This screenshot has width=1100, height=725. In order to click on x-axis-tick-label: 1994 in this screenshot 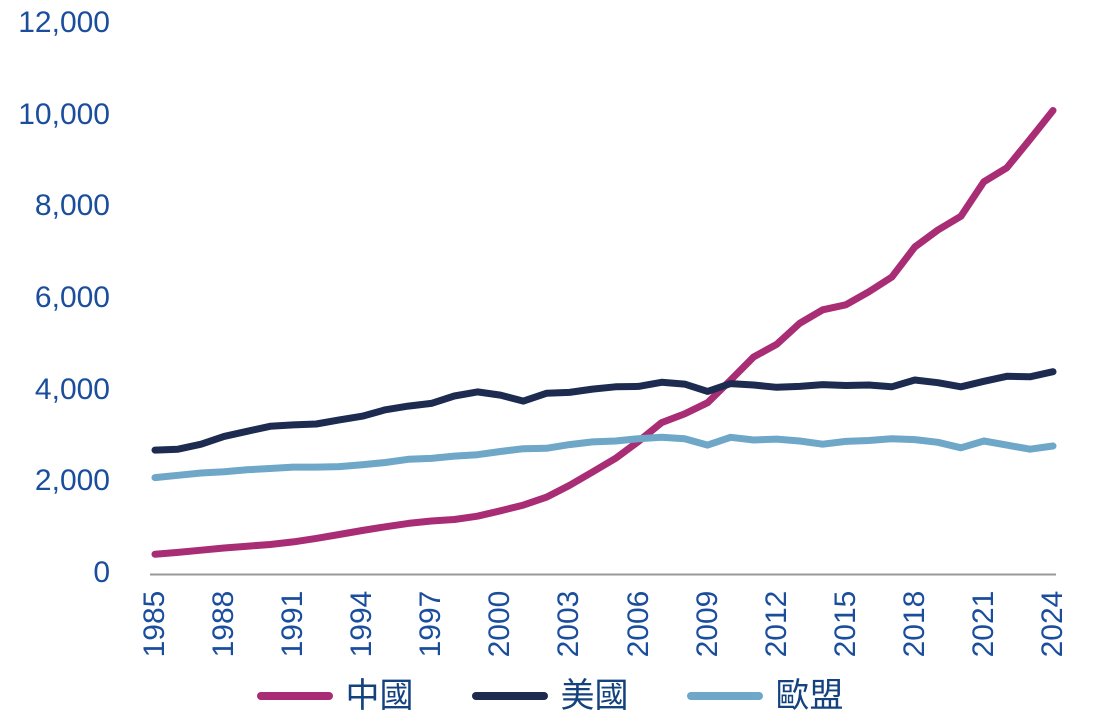, I will do `click(362, 624)`.